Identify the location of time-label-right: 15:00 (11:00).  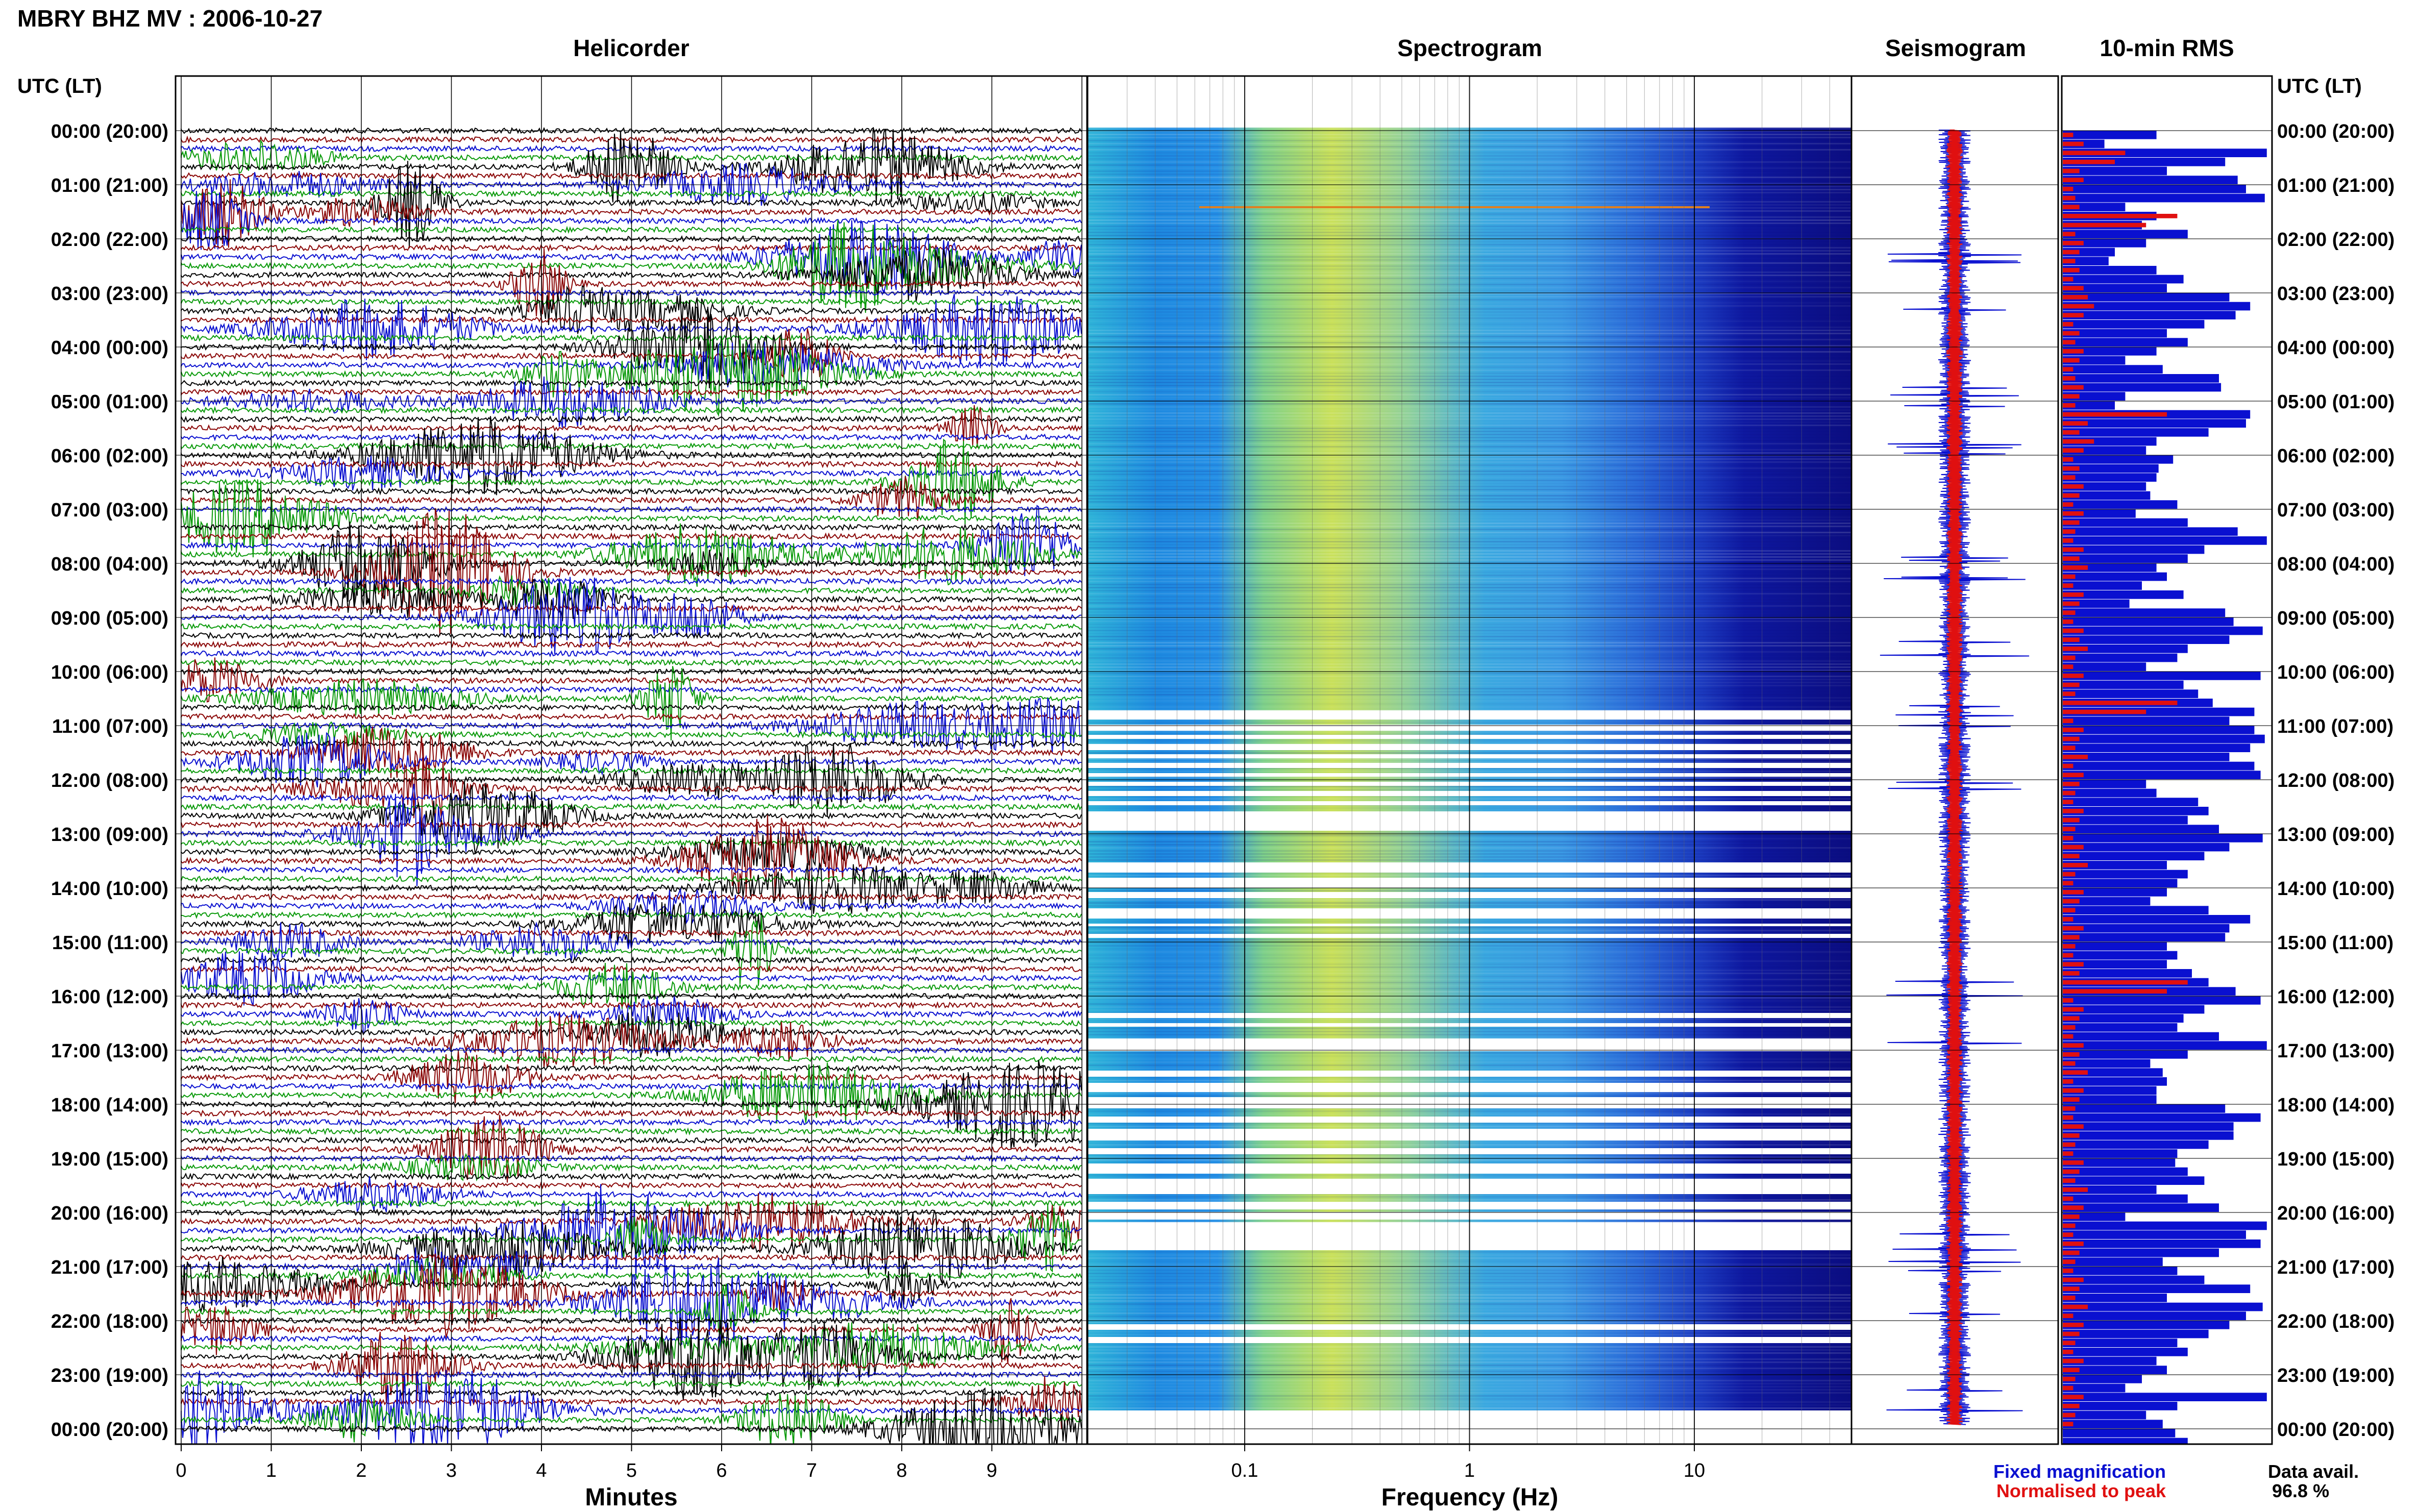
(2335, 943).